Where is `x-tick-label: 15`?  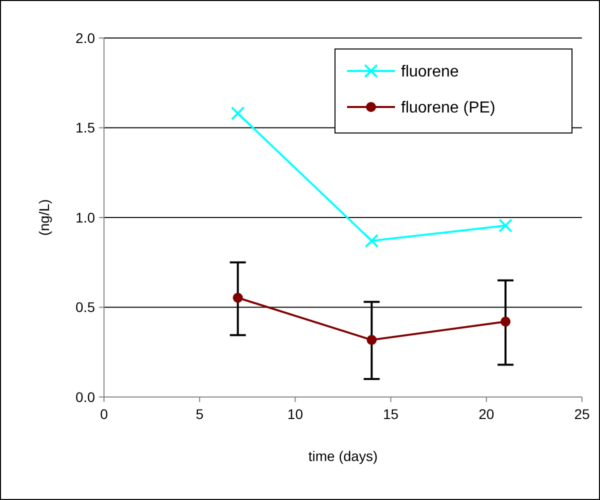
x-tick-label: 15 is located at coordinates (391, 414).